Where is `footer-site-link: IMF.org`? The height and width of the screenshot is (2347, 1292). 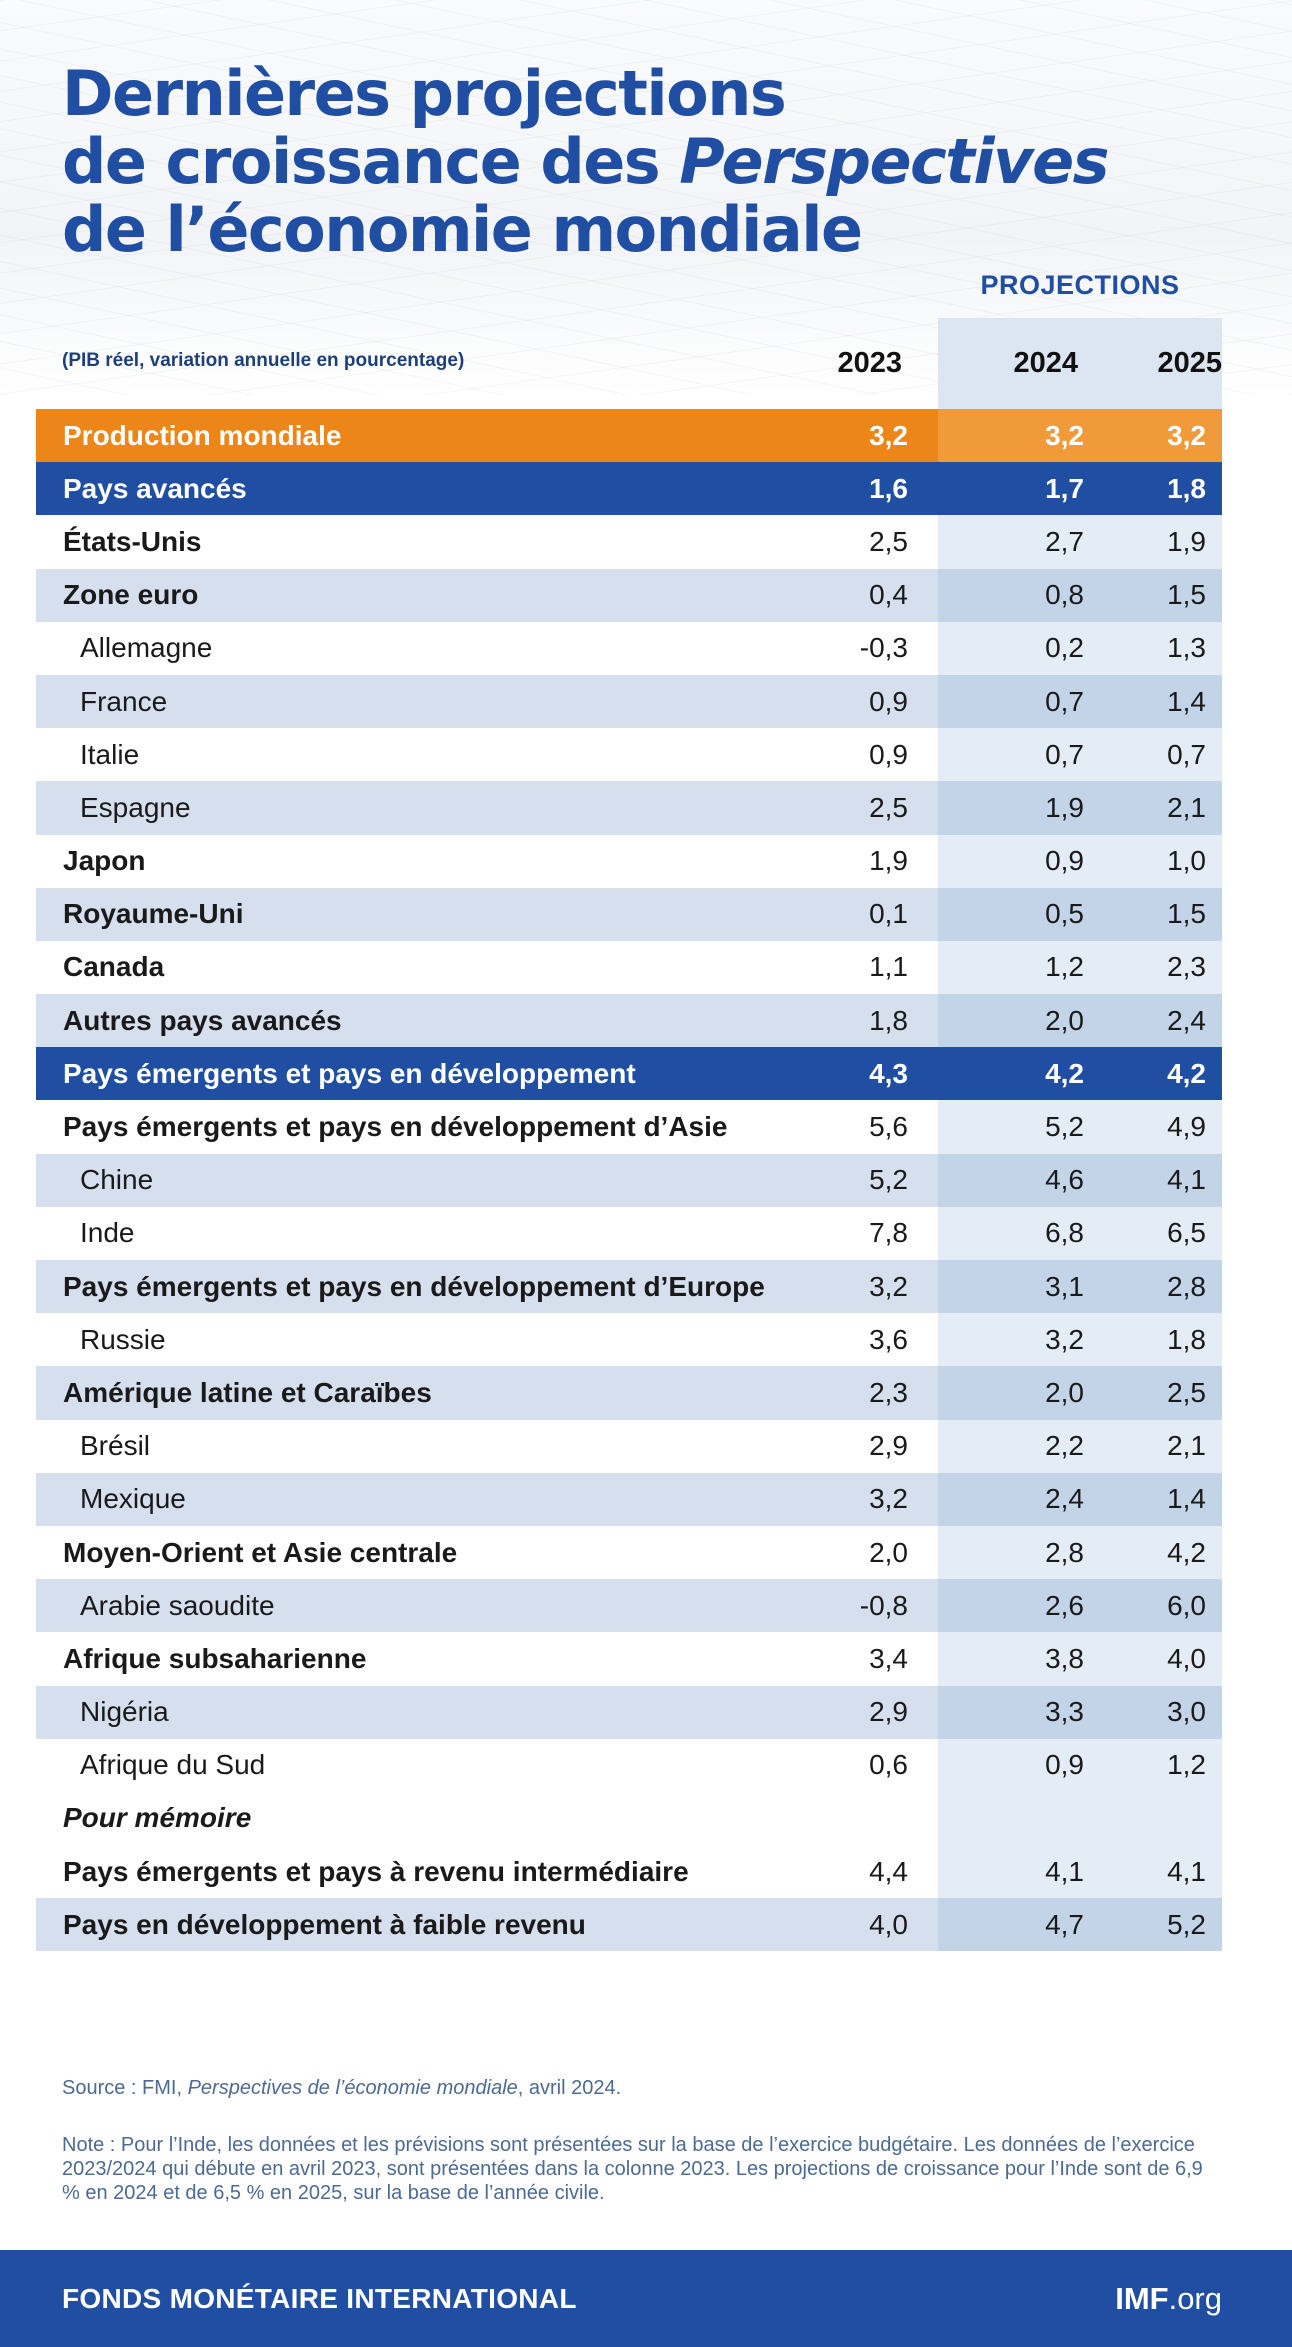
footer-site-link: IMF.org is located at coordinates (1168, 2299).